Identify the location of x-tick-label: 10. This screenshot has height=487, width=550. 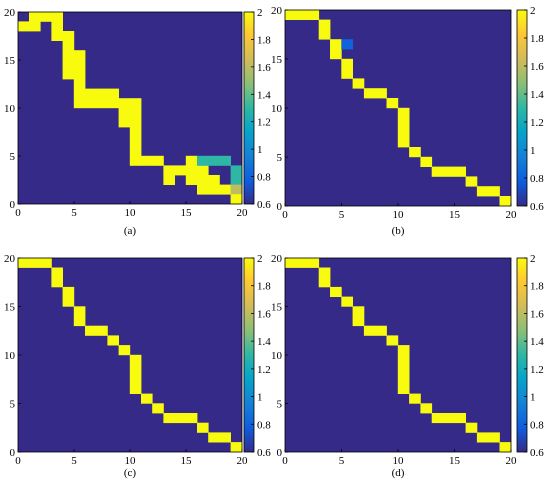
(399, 461).